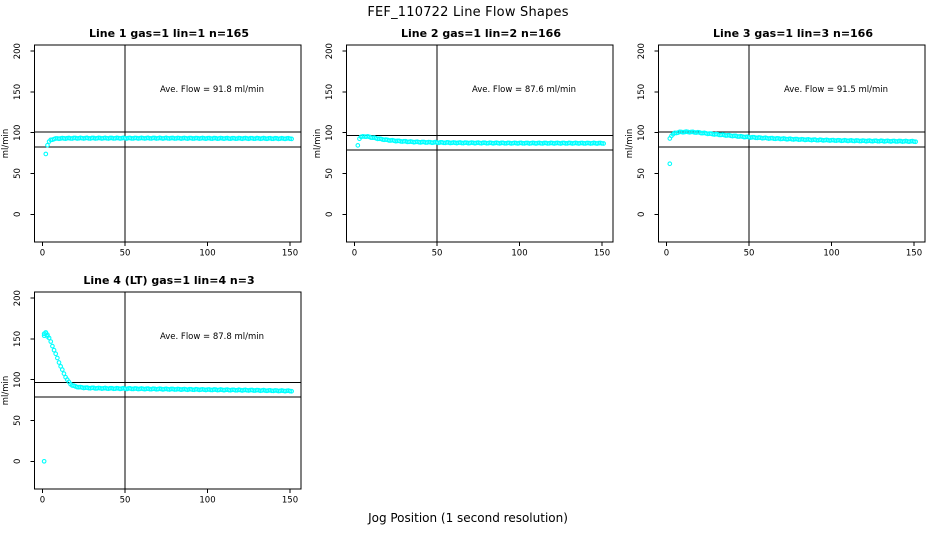 The width and height of the screenshot is (936, 540). I want to click on panel-line-2-plot-area: 0 50 100 150 0 50 100 150 200 ml/min, so click(463, 151).